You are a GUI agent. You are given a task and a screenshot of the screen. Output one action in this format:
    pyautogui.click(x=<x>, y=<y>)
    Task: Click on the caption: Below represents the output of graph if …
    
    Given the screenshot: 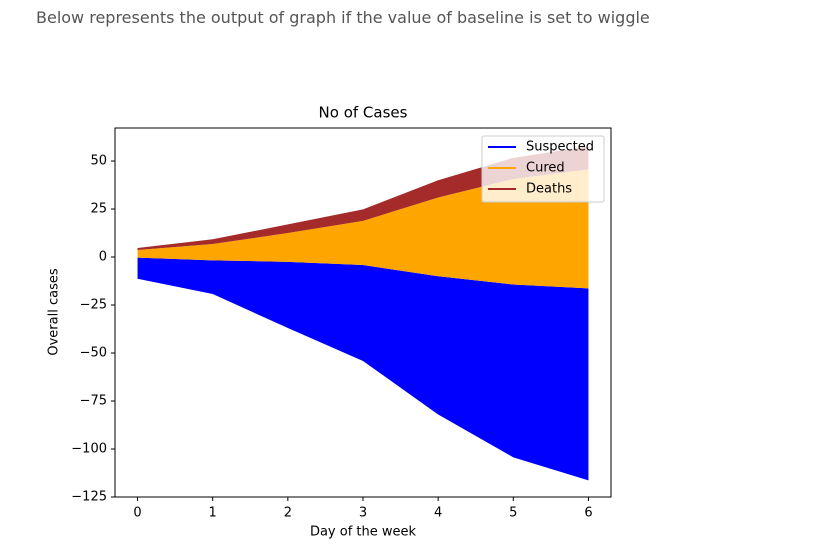 What is the action you would take?
    pyautogui.click(x=343, y=17)
    